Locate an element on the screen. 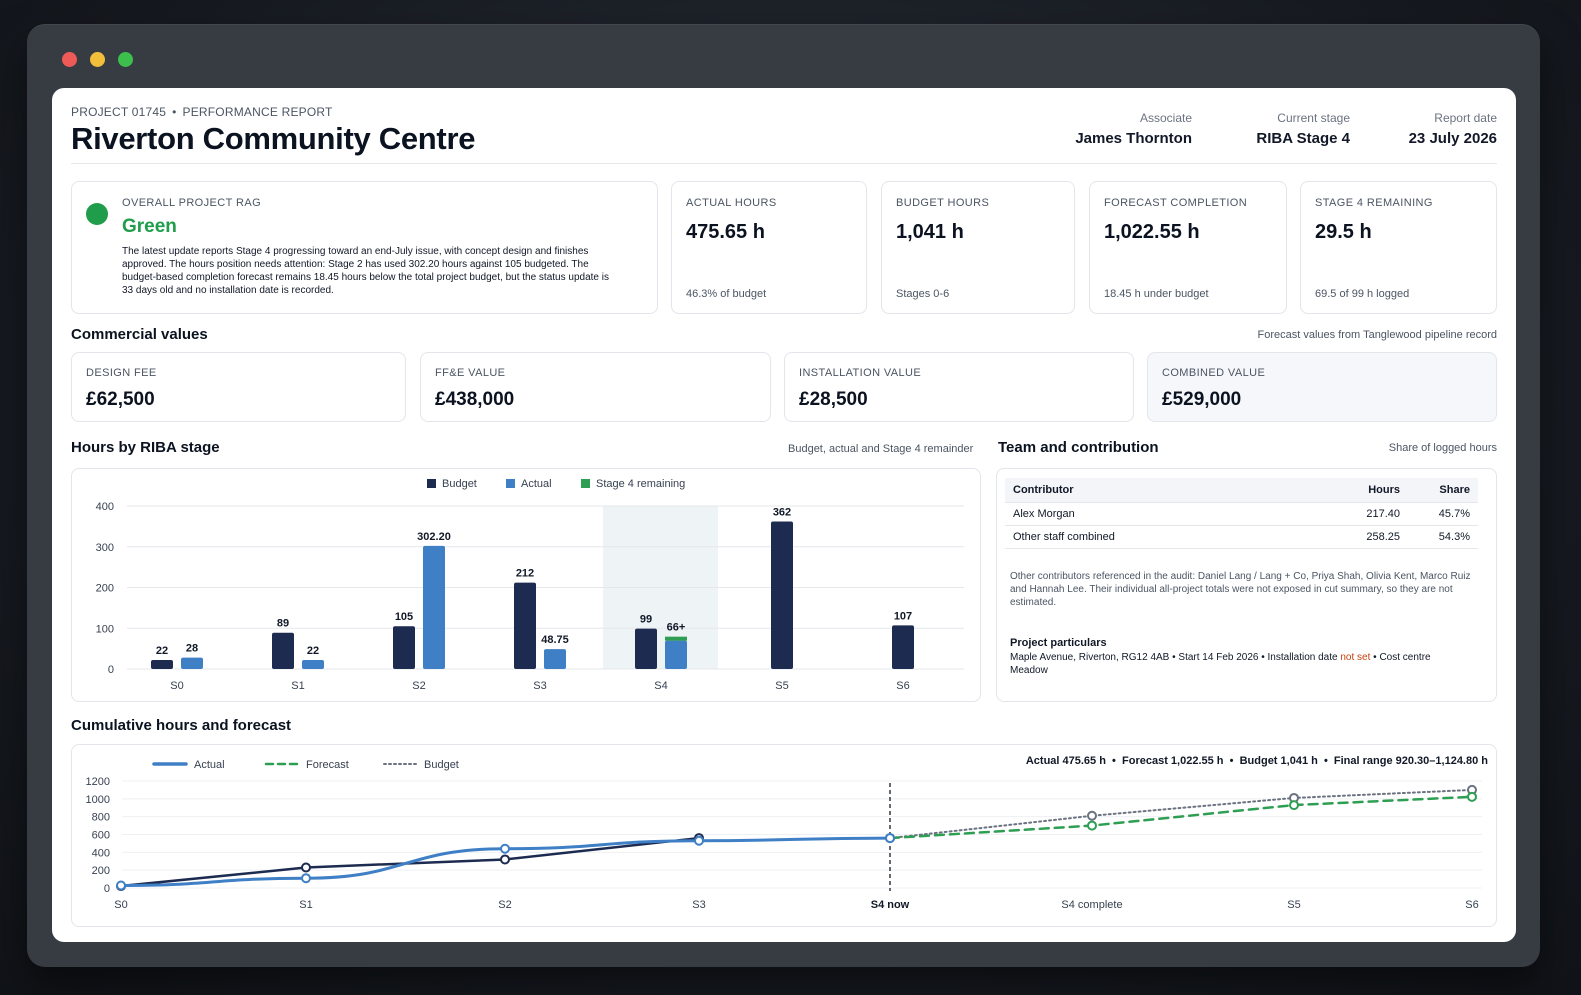 This screenshot has width=1581, height=995. legend-label: Stage 4 remaining is located at coordinates (640, 484).